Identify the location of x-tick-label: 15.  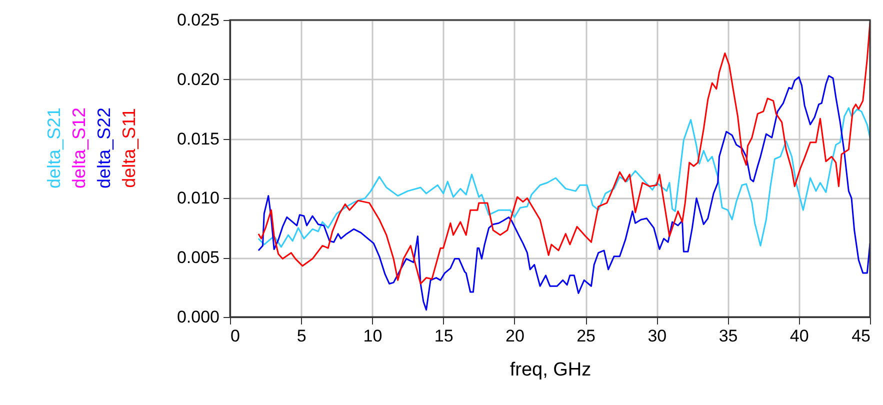
(444, 336).